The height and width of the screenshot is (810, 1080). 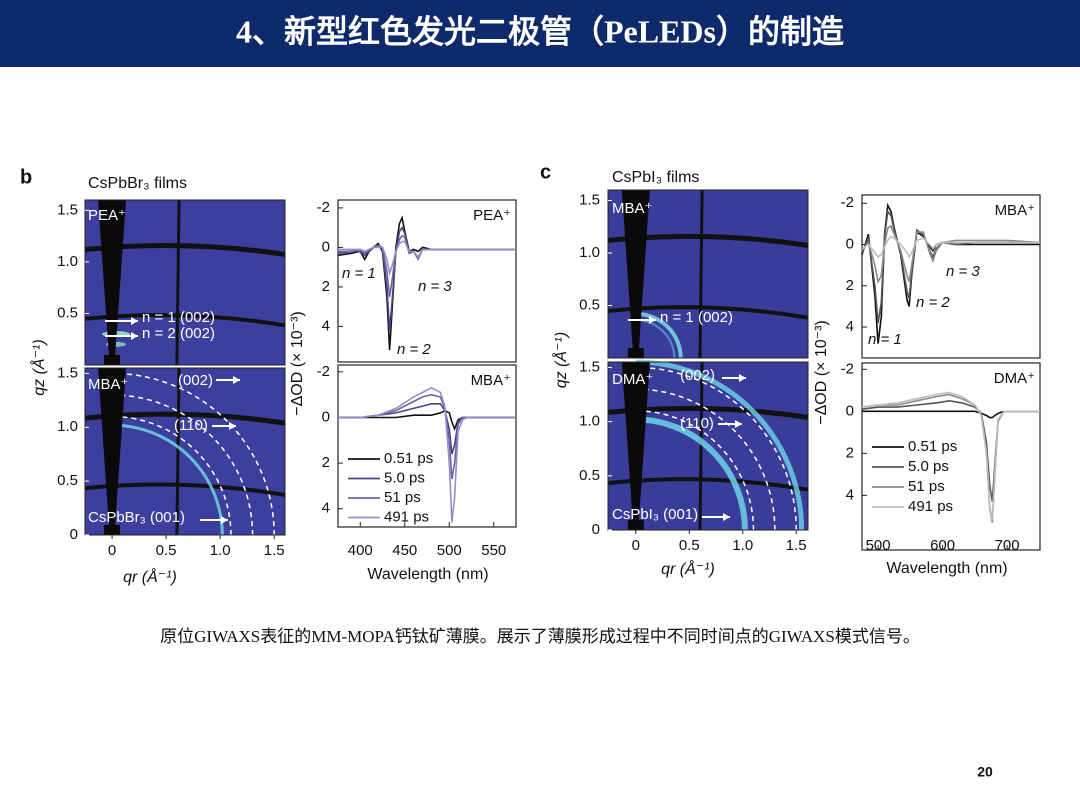 I want to click on x-tick-label: 550, so click(x=493, y=550).